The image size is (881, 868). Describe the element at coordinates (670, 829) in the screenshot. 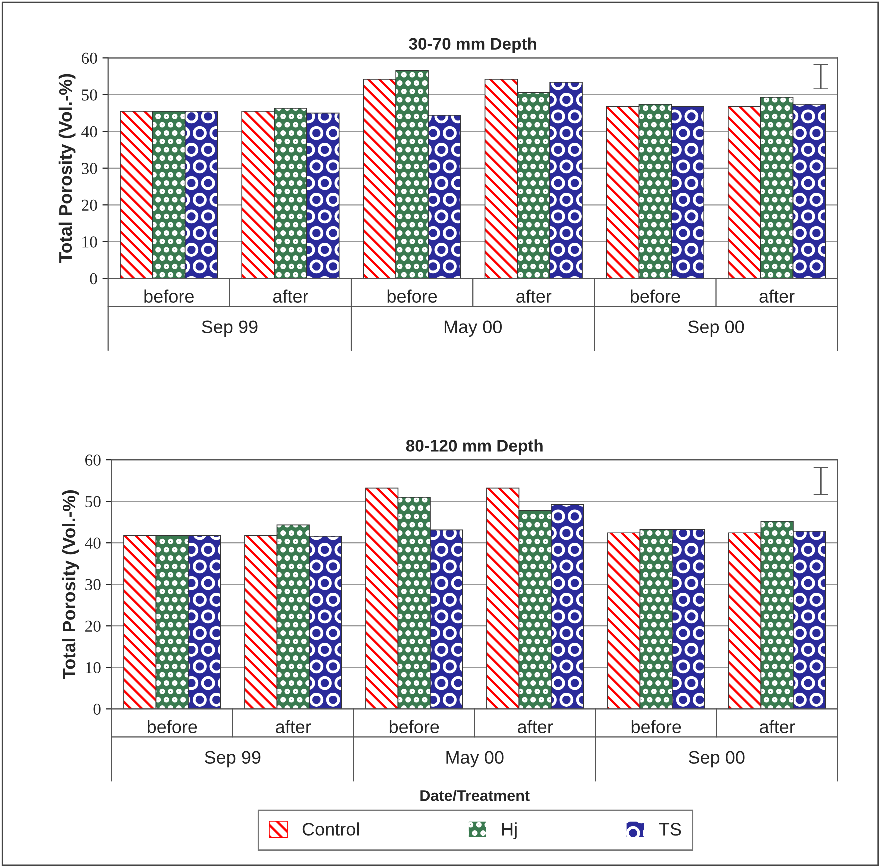

I see `legend-label: TS` at that location.